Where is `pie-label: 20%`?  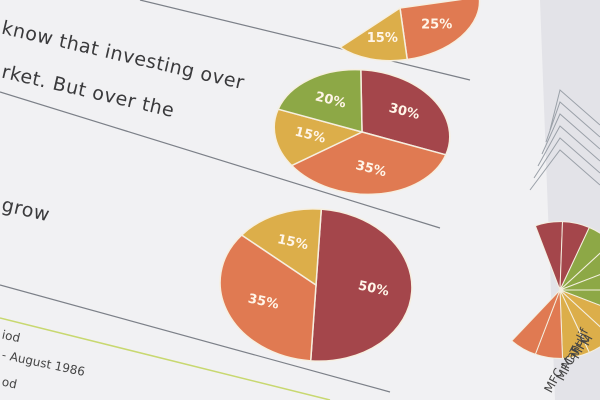
pie-label: 20% is located at coordinates (331, 100).